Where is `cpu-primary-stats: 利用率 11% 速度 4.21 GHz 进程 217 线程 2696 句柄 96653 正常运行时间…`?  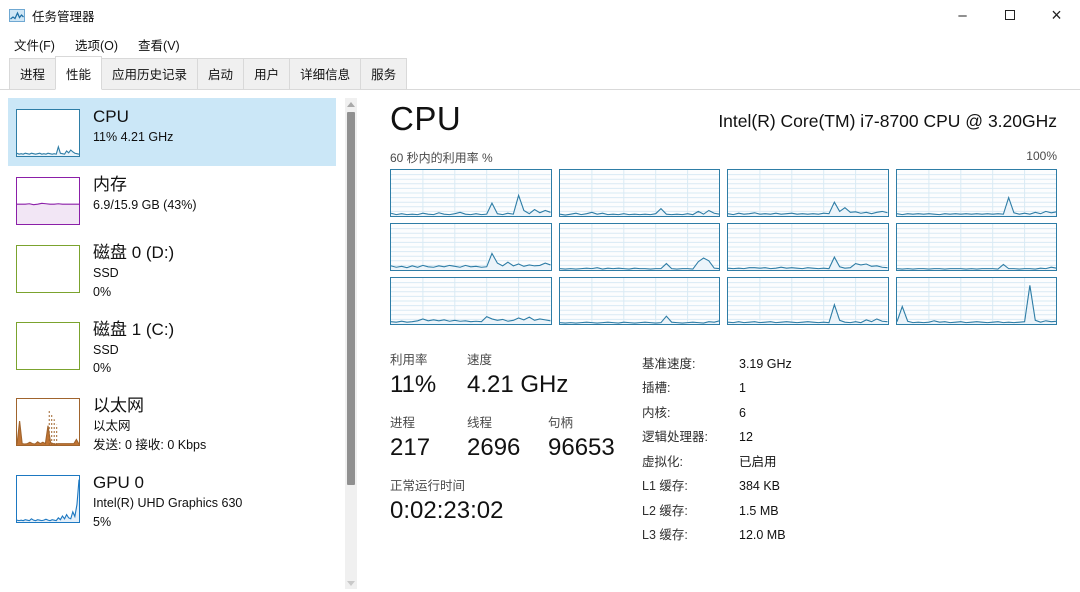
cpu-primary-stats: 利用率 11% 速度 4.21 GHz 进程 217 线程 2696 句柄 96653 正常运行时间… is located at coordinates (516, 448).